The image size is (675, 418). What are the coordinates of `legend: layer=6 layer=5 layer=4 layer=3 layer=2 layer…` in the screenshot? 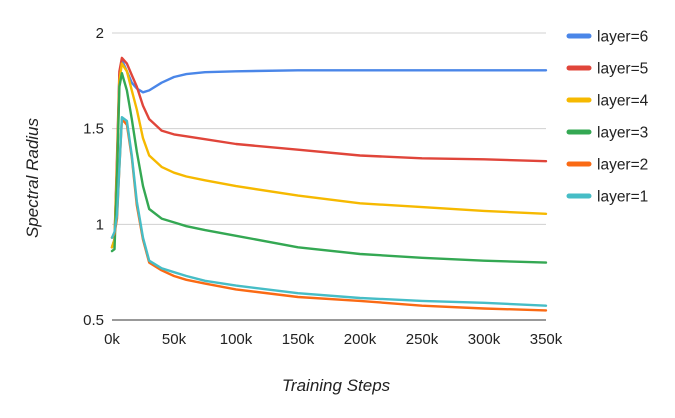 It's located at (607, 117).